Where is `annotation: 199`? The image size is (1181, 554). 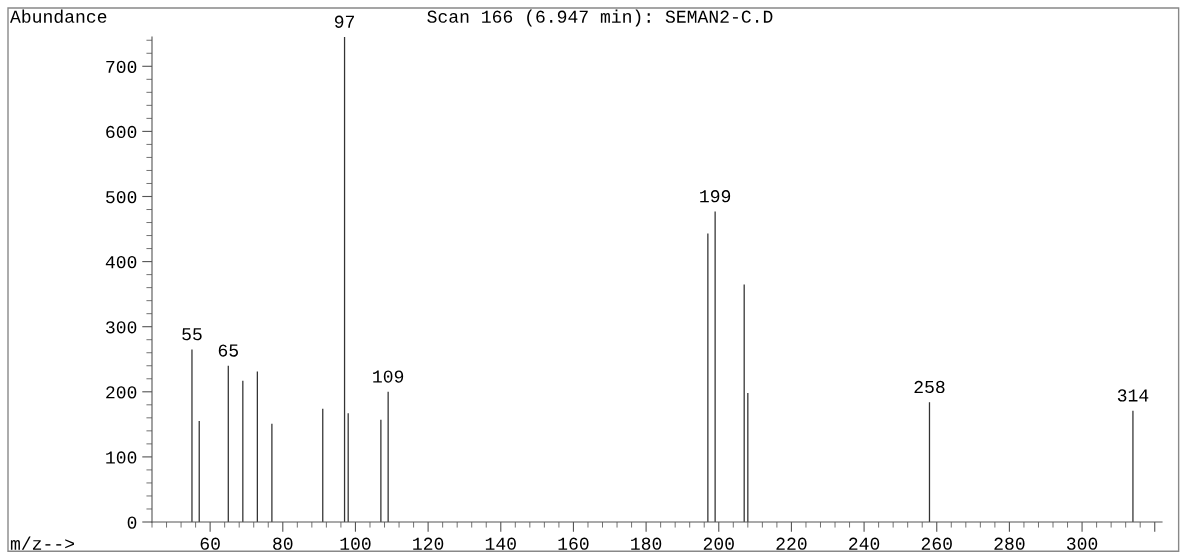
annotation: 199 is located at coordinates (715, 196).